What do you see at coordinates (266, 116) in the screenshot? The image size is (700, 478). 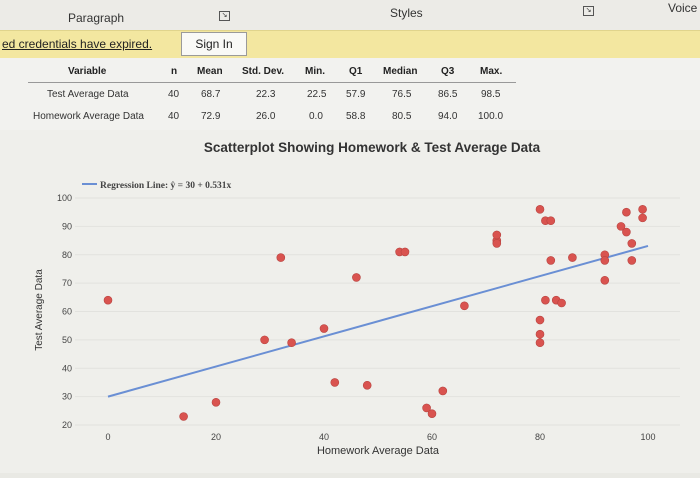 I see `row2-std-dev: 26.0` at bounding box center [266, 116].